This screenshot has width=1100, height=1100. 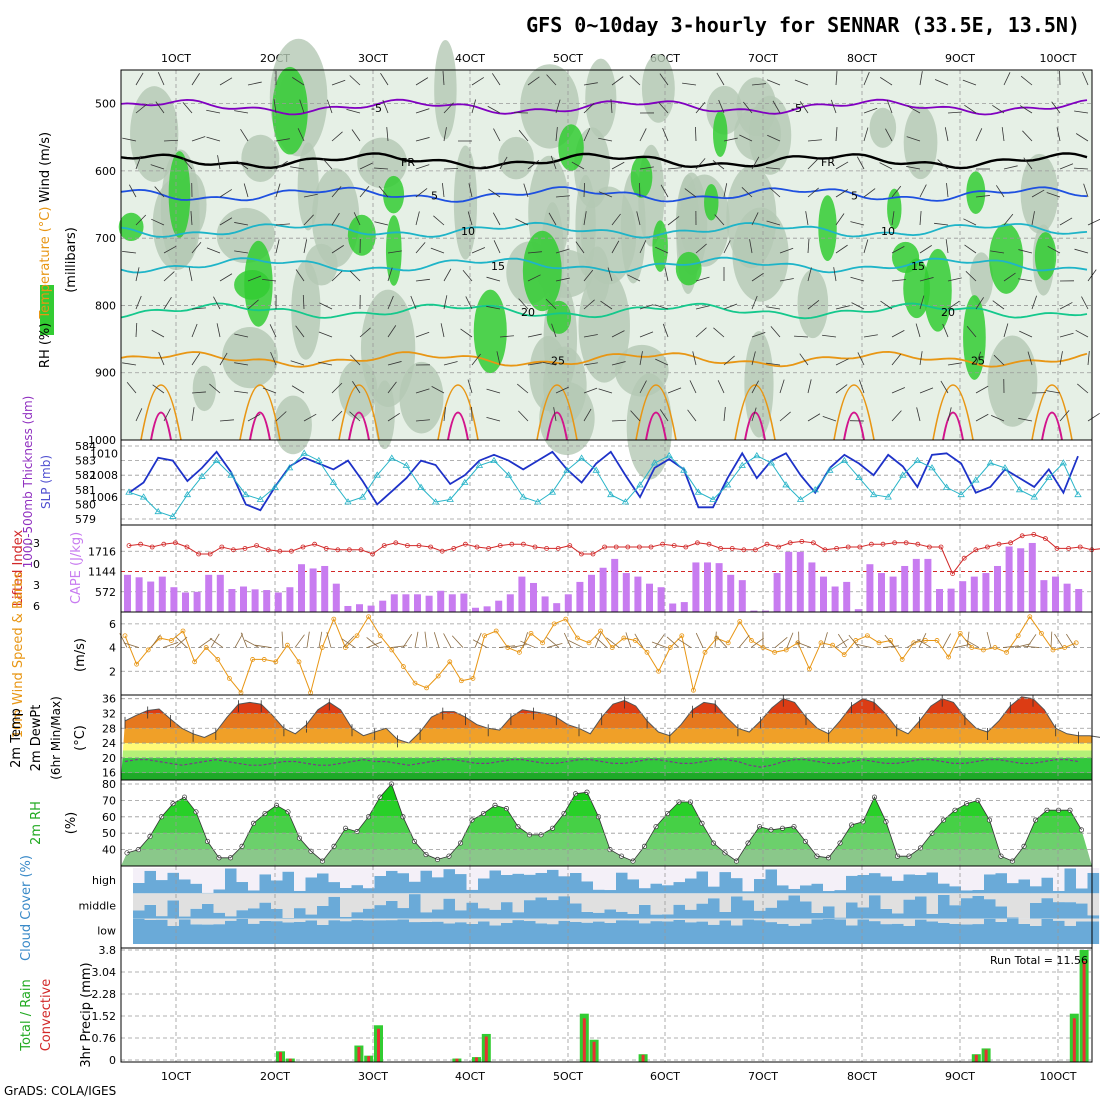 What do you see at coordinates (46, 482) in the screenshot?
I see `slp-ylabel: SLP (mb)` at bounding box center [46, 482].